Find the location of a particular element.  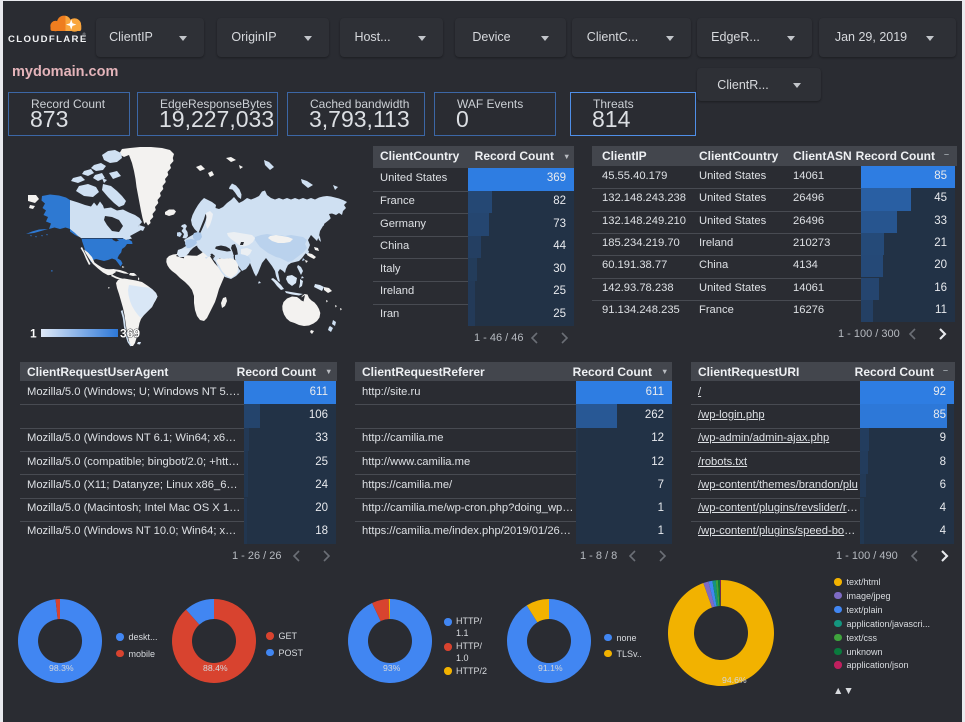

svg-text: 369 is located at coordinates (130, 334).